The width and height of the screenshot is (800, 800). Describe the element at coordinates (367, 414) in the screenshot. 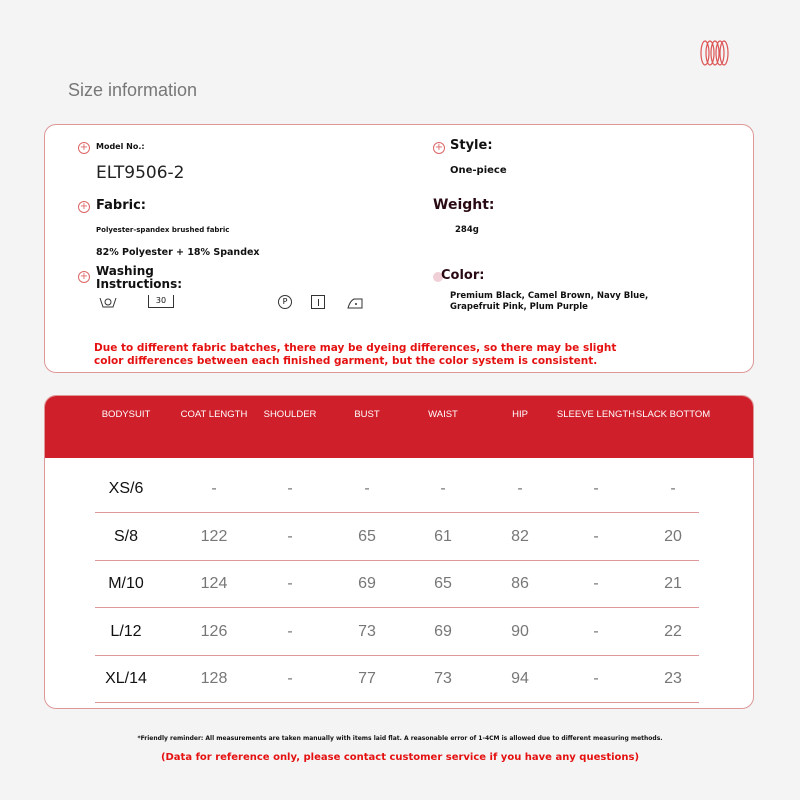

I see `column-header: BUST` at that location.